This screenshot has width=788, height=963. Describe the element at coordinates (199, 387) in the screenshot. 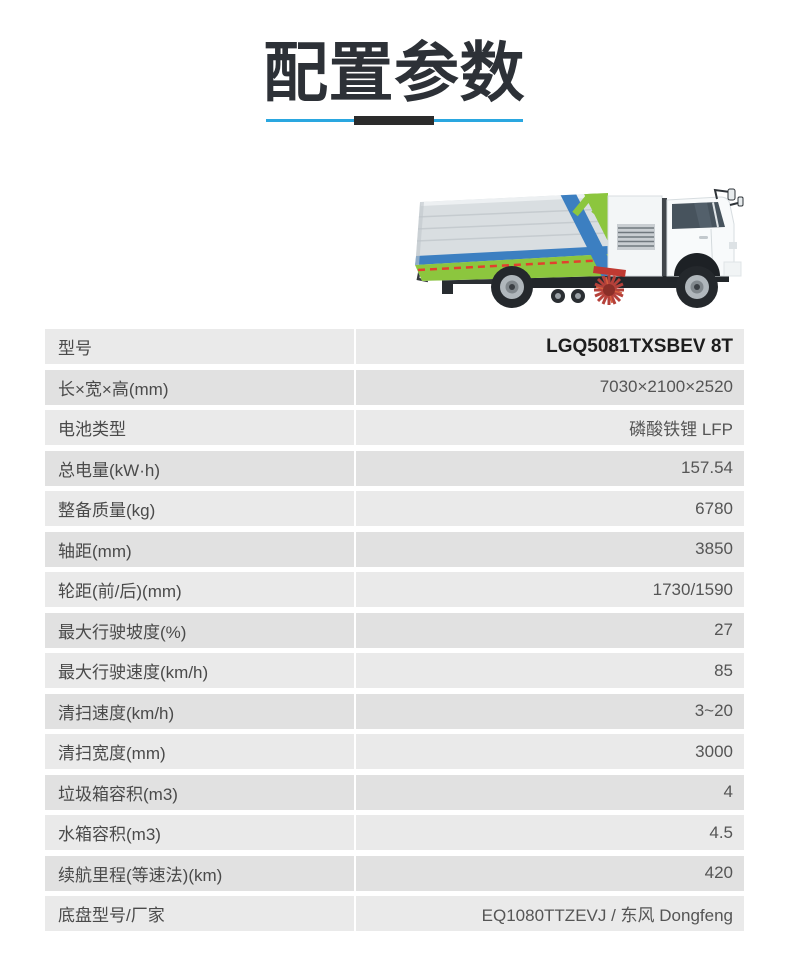

I see `row-label: 长×宽×高(mm)` at that location.